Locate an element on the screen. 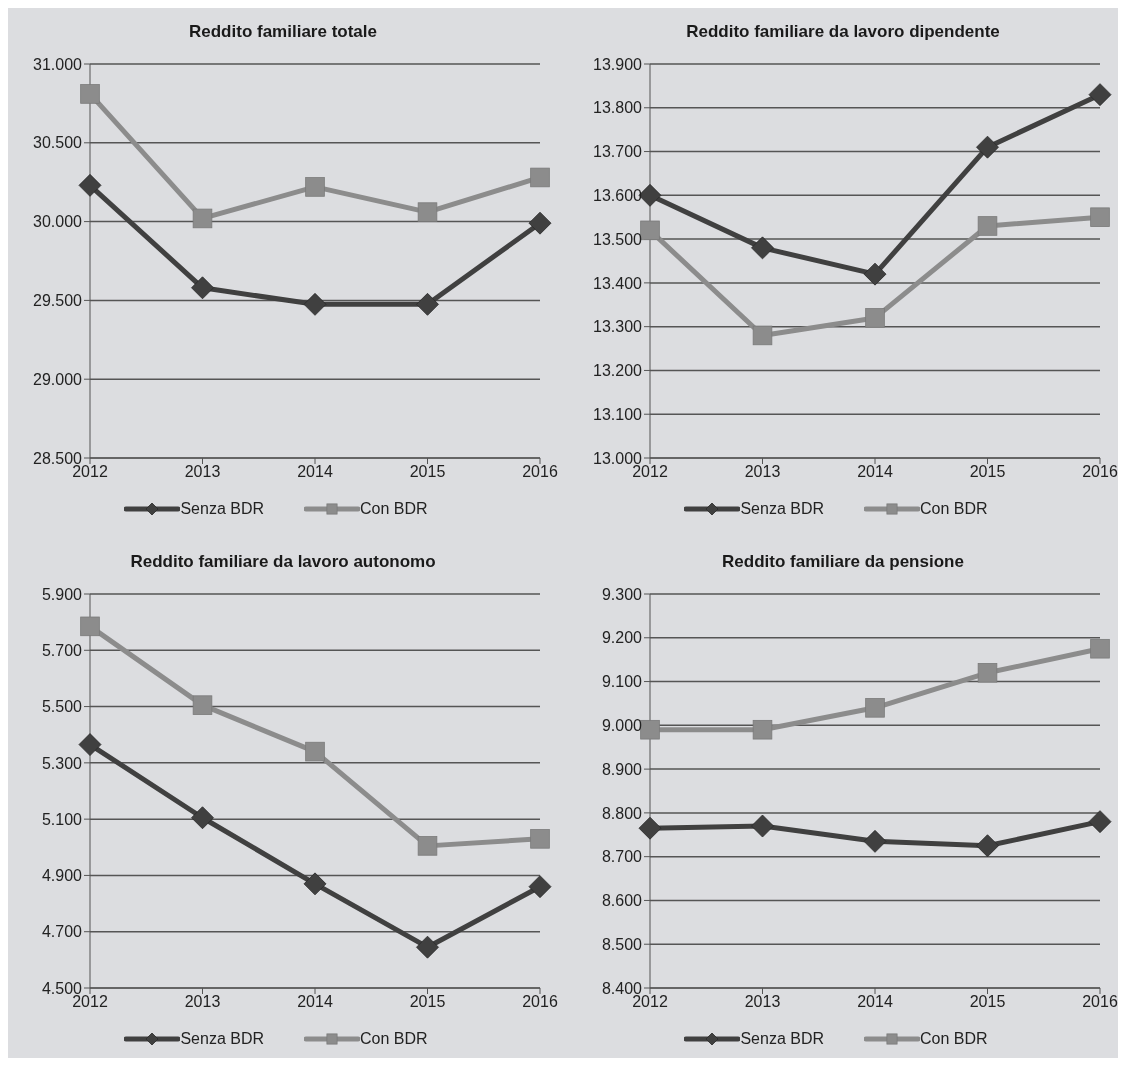  y-tick-label: 8.700 is located at coordinates (622, 857).